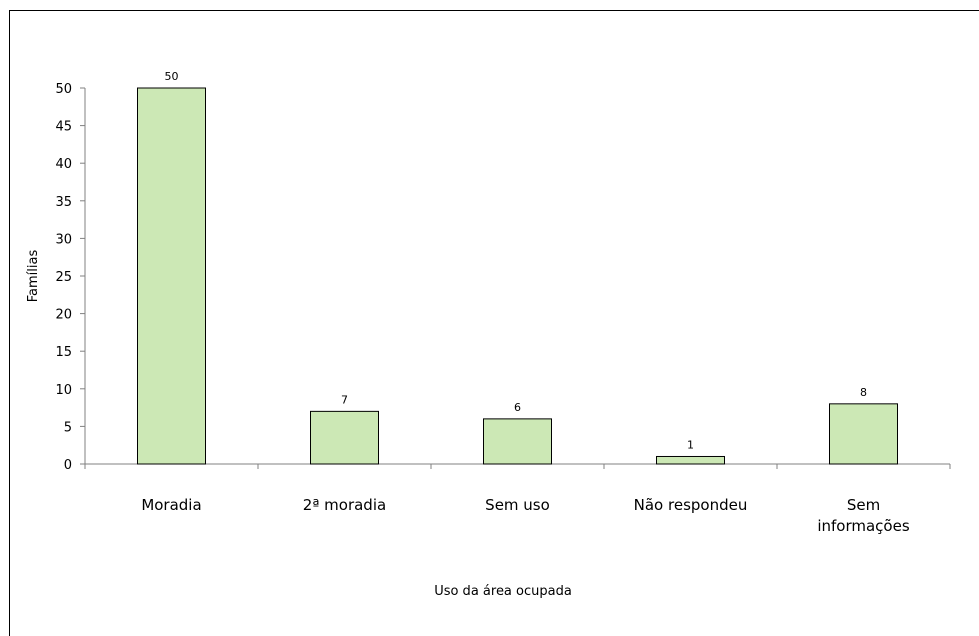  What do you see at coordinates (68, 465) in the screenshot?
I see `y-tick-label: 0` at bounding box center [68, 465].